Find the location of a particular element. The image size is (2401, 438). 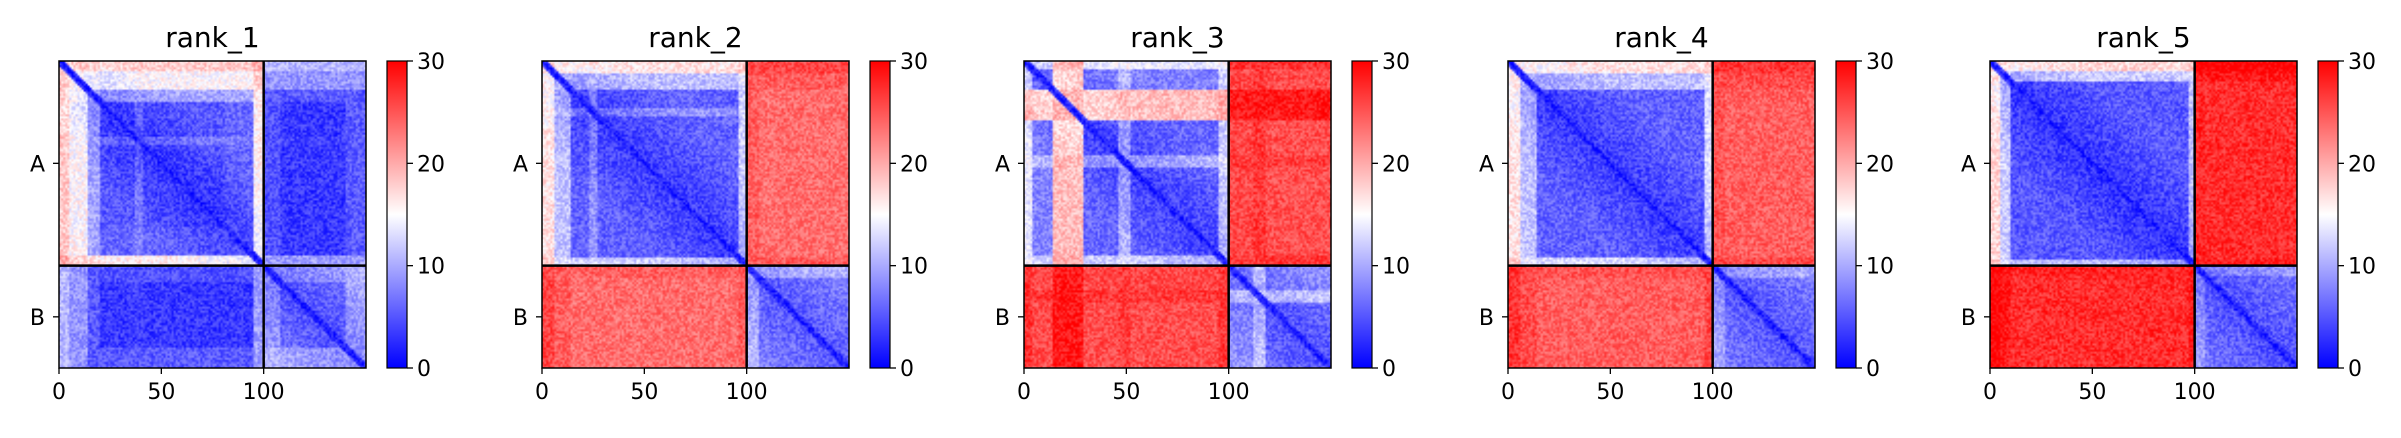

panel-title: rank_4 is located at coordinates (1661, 37).